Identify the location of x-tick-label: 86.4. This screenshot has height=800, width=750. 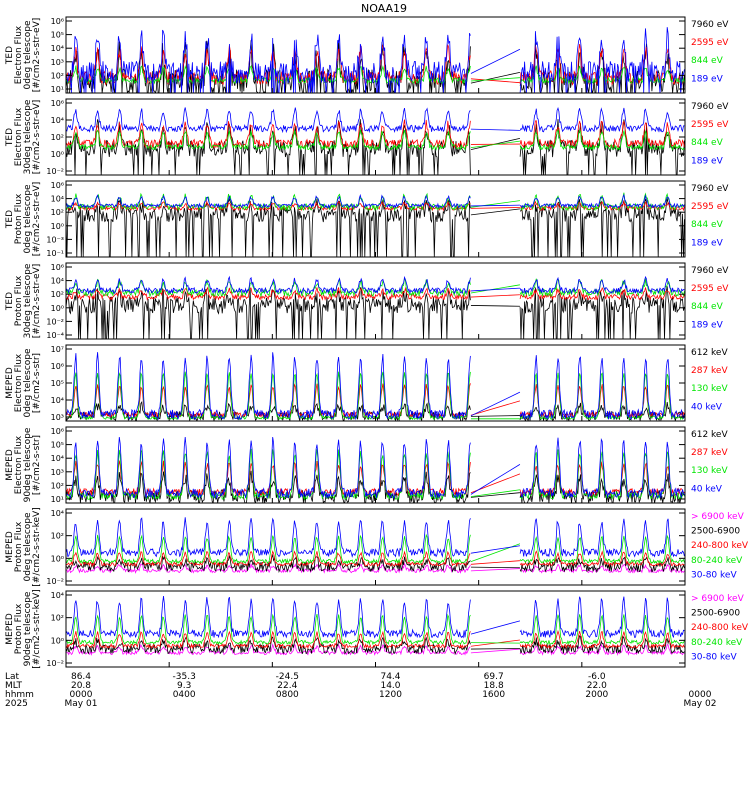
(81, 677).